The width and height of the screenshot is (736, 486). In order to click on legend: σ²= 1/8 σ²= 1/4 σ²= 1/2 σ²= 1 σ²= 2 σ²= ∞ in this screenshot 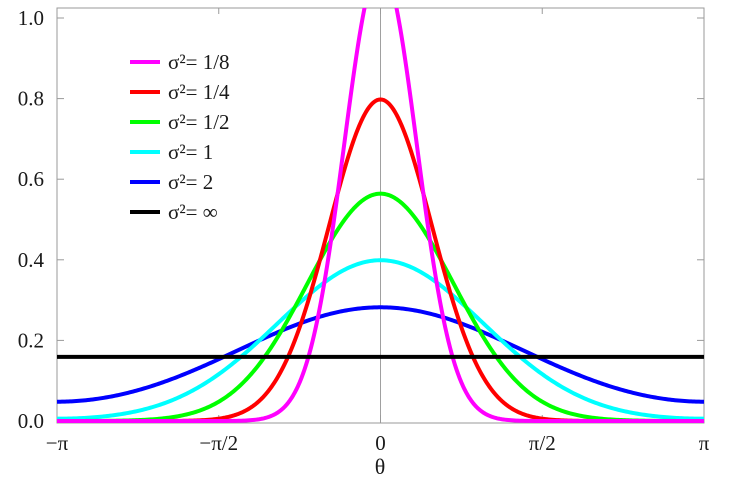, I will do `click(180, 137)`.